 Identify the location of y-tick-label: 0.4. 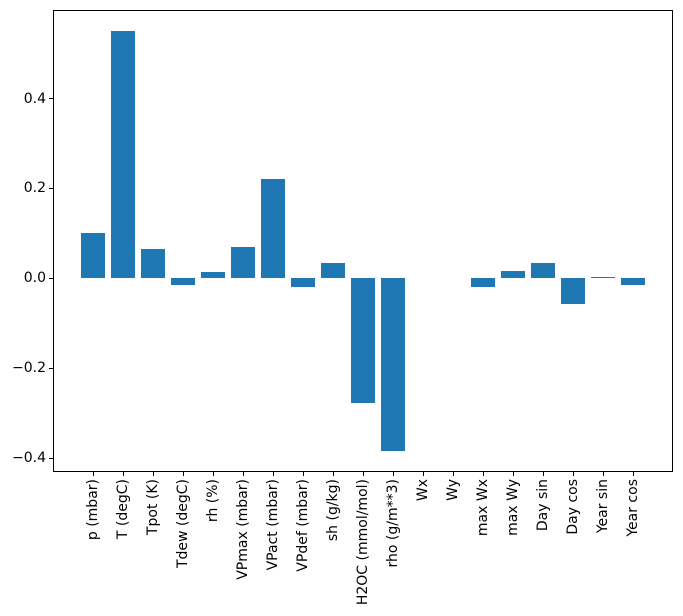
(34, 98).